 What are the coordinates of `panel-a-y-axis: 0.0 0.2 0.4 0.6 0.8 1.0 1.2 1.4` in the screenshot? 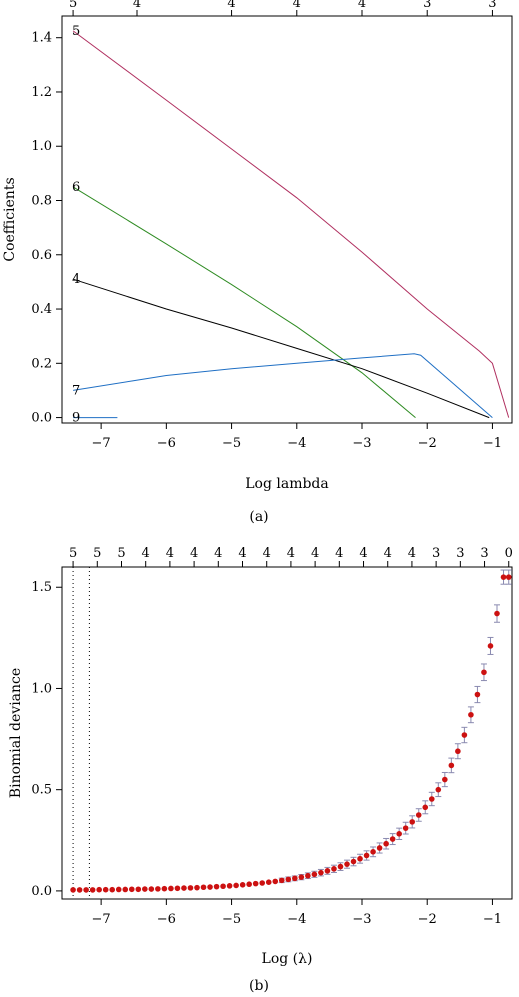 It's located at (46, 228).